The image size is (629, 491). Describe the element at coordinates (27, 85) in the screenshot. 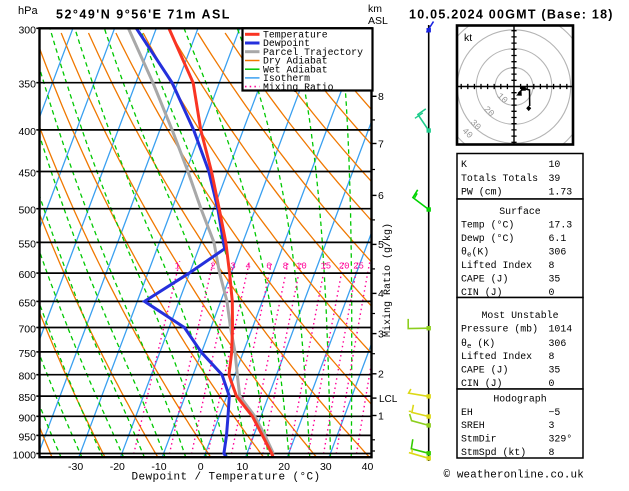

I see `svg-text: 350` at that location.